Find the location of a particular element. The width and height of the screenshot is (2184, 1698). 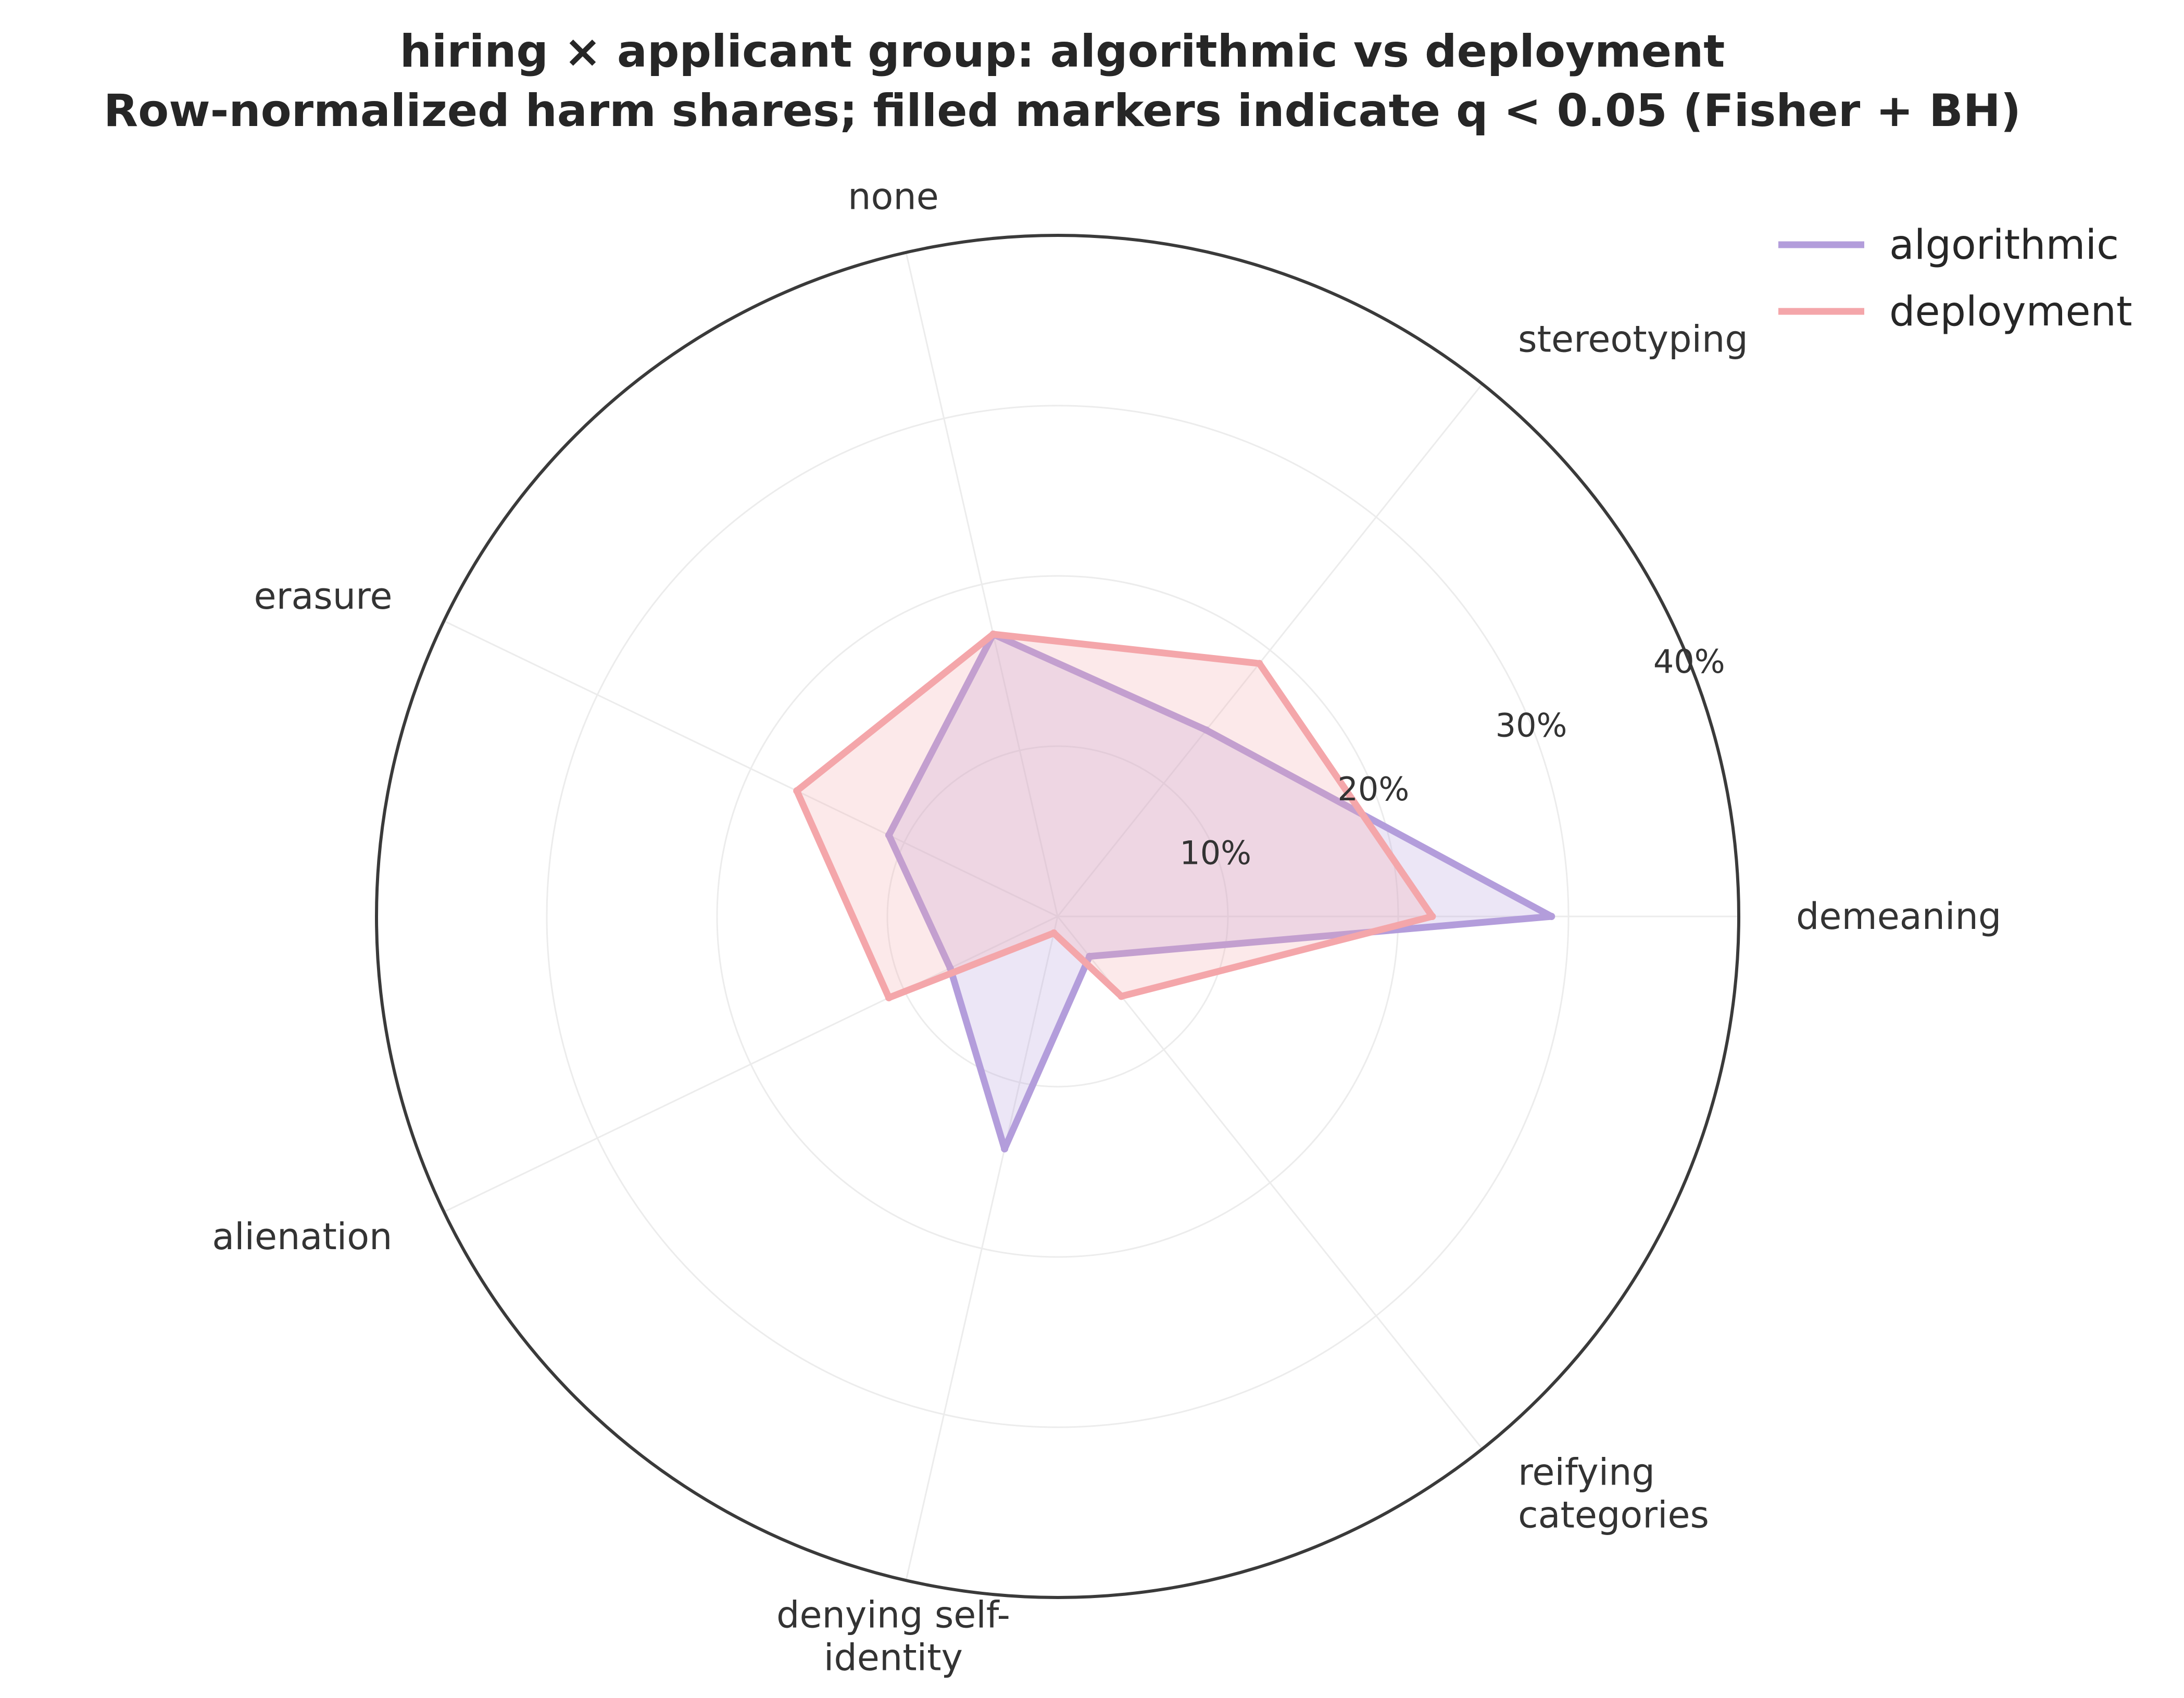

series-layer is located at coordinates (1174, 892).